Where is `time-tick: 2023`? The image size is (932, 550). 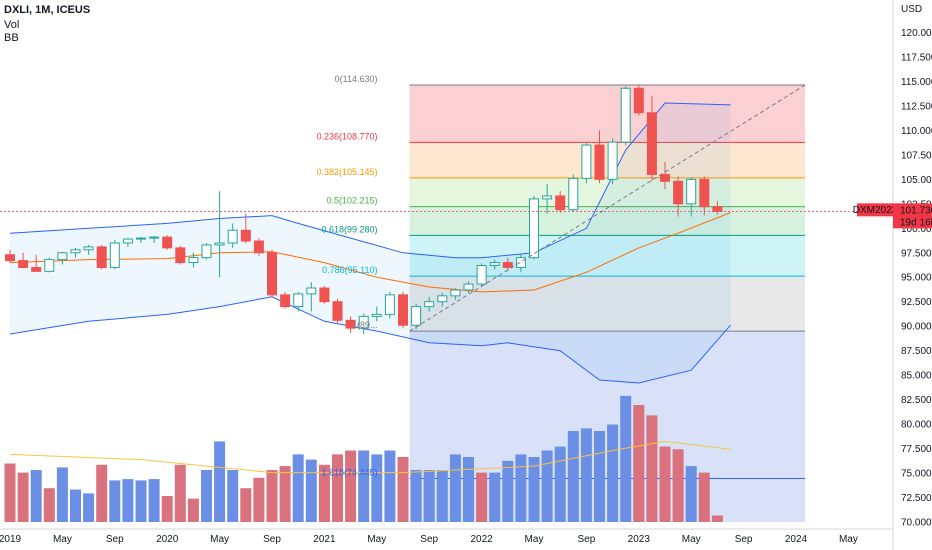 time-tick: 2023 is located at coordinates (639, 539).